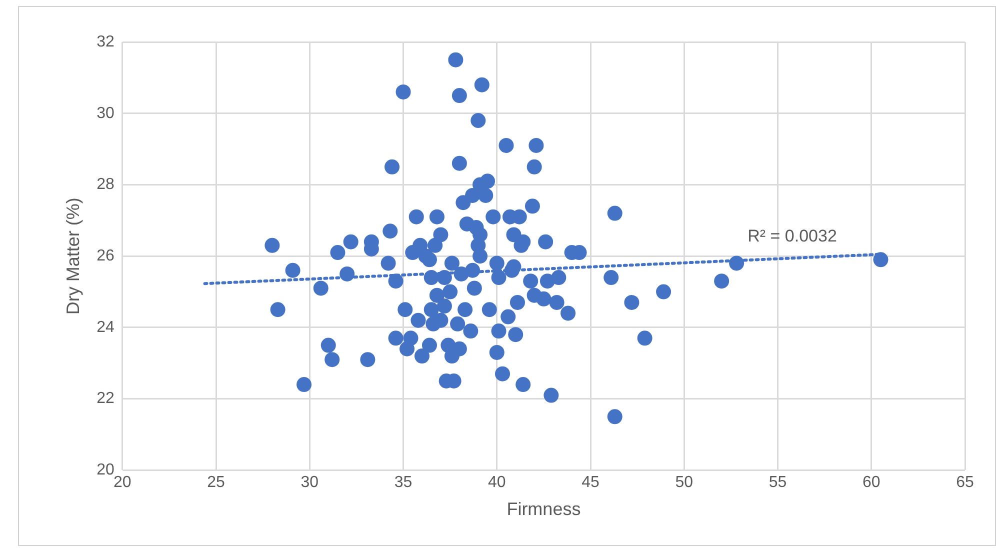 Image resolution: width=998 pixels, height=554 pixels. Describe the element at coordinates (105, 185) in the screenshot. I see `y-tick-label: 28` at that location.